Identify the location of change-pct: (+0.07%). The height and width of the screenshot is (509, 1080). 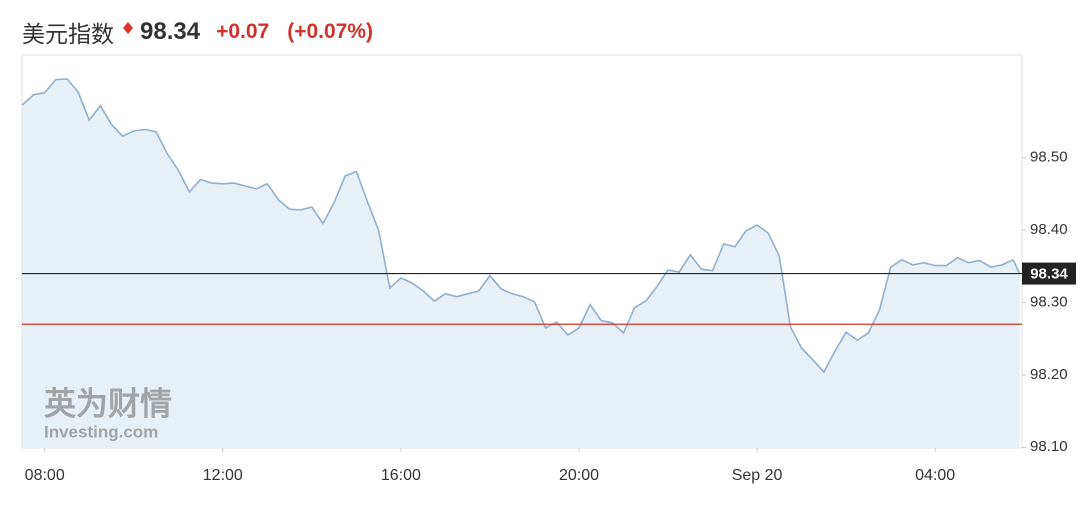
(330, 31).